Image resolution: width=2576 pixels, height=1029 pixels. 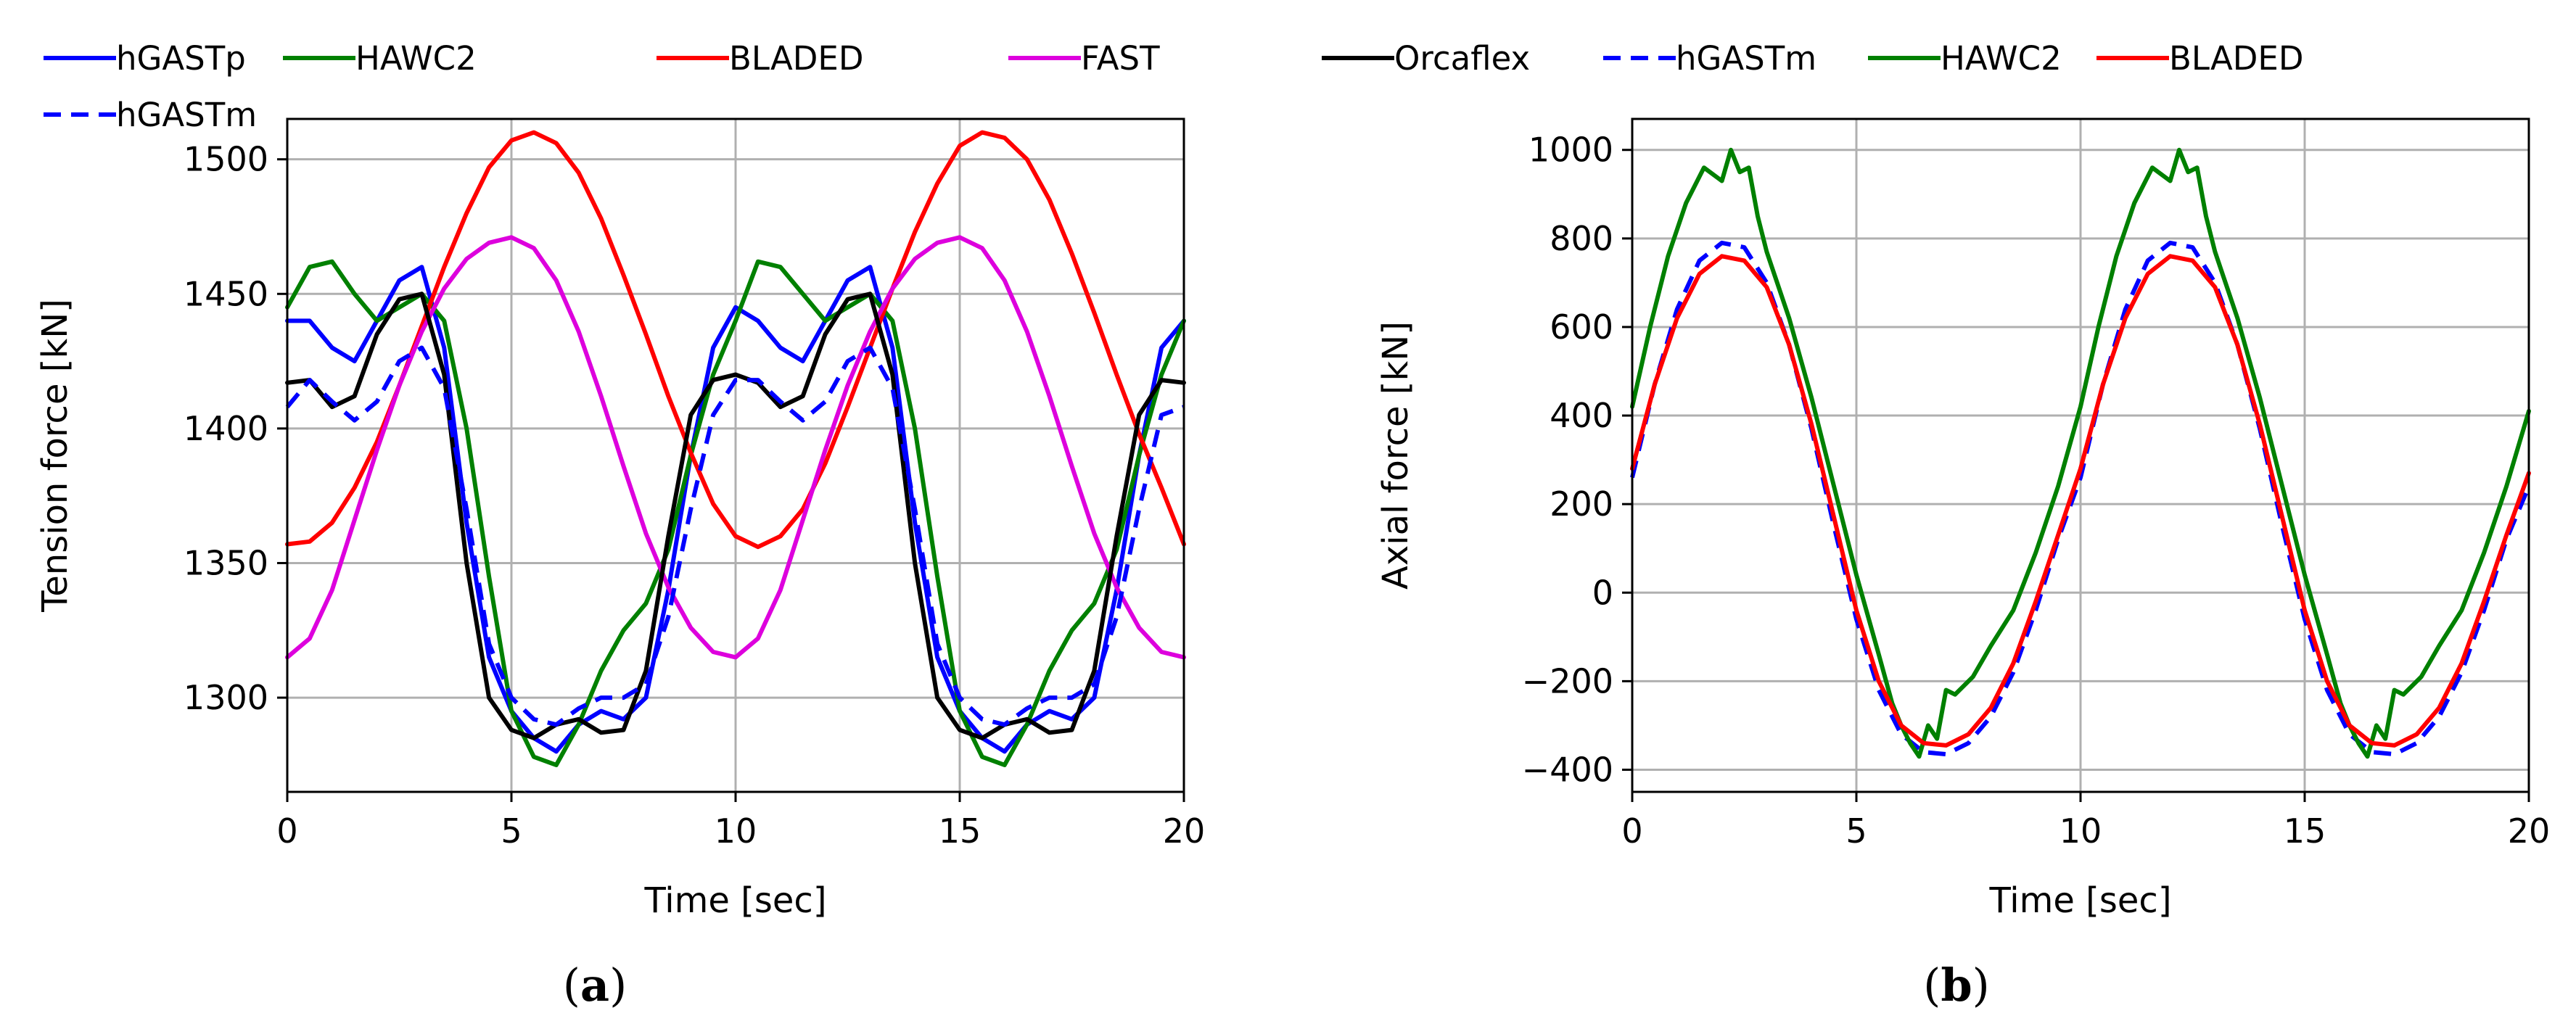 I want to click on panel-a-x-tick-label: 10, so click(x=736, y=831).